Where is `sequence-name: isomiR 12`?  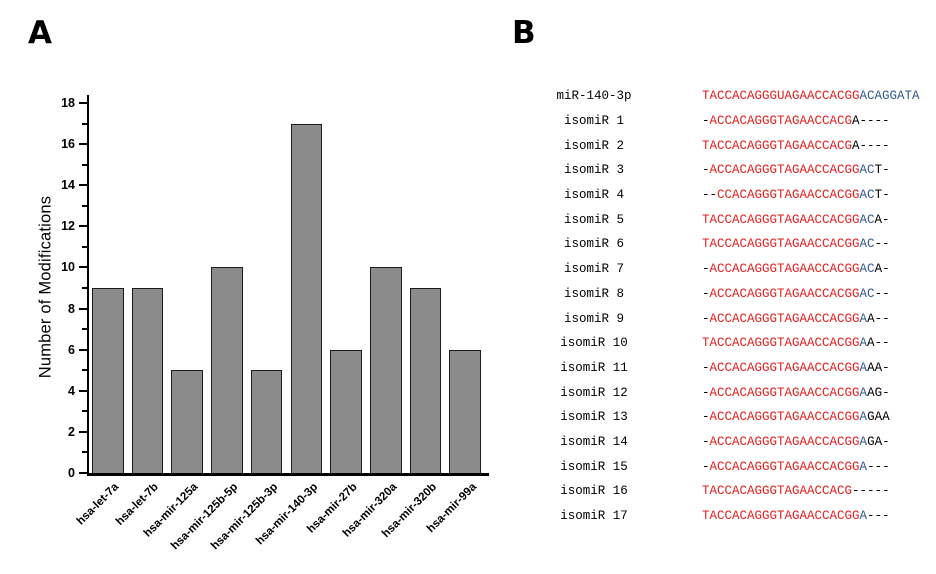
sequence-name: isomiR 12 is located at coordinates (594, 392).